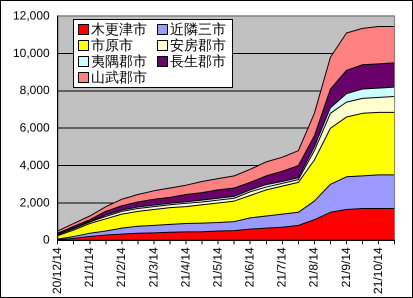  I want to click on legend-label: 近隣三市, so click(198, 29).